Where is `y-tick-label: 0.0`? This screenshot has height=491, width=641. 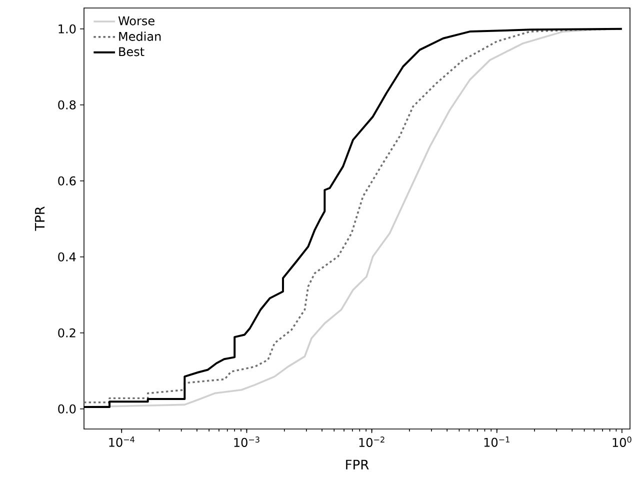 y-tick-label: 0.0 is located at coordinates (67, 409).